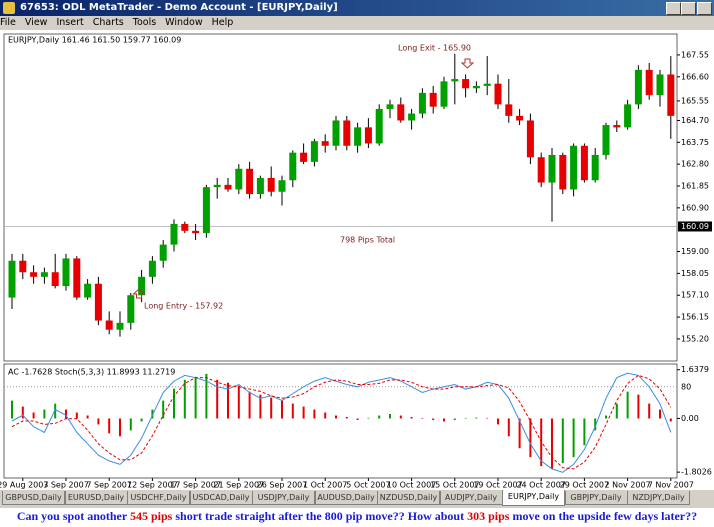  I want to click on y2-tick-label: 80, so click(686, 386).